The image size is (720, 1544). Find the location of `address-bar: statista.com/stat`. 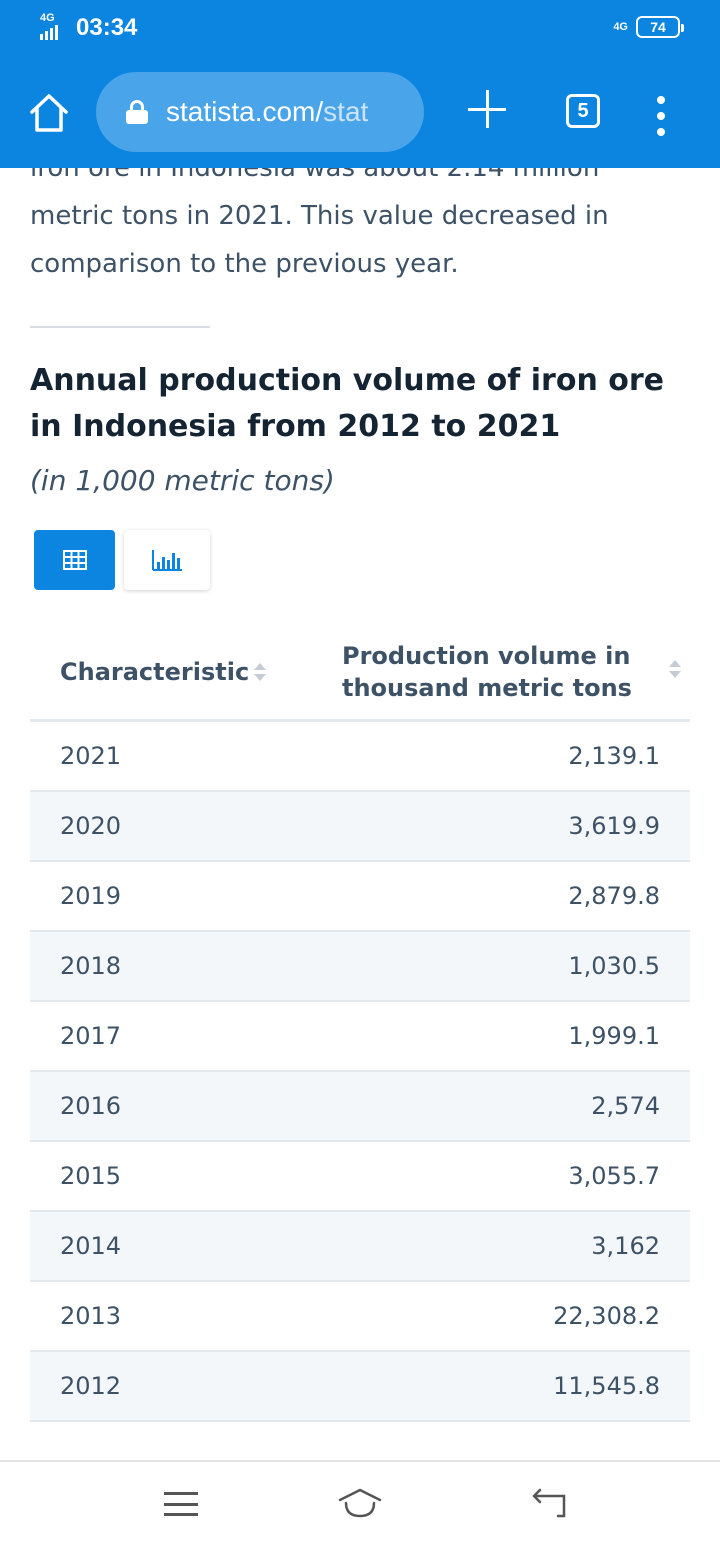

address-bar: statista.com/stat is located at coordinates (260, 112).